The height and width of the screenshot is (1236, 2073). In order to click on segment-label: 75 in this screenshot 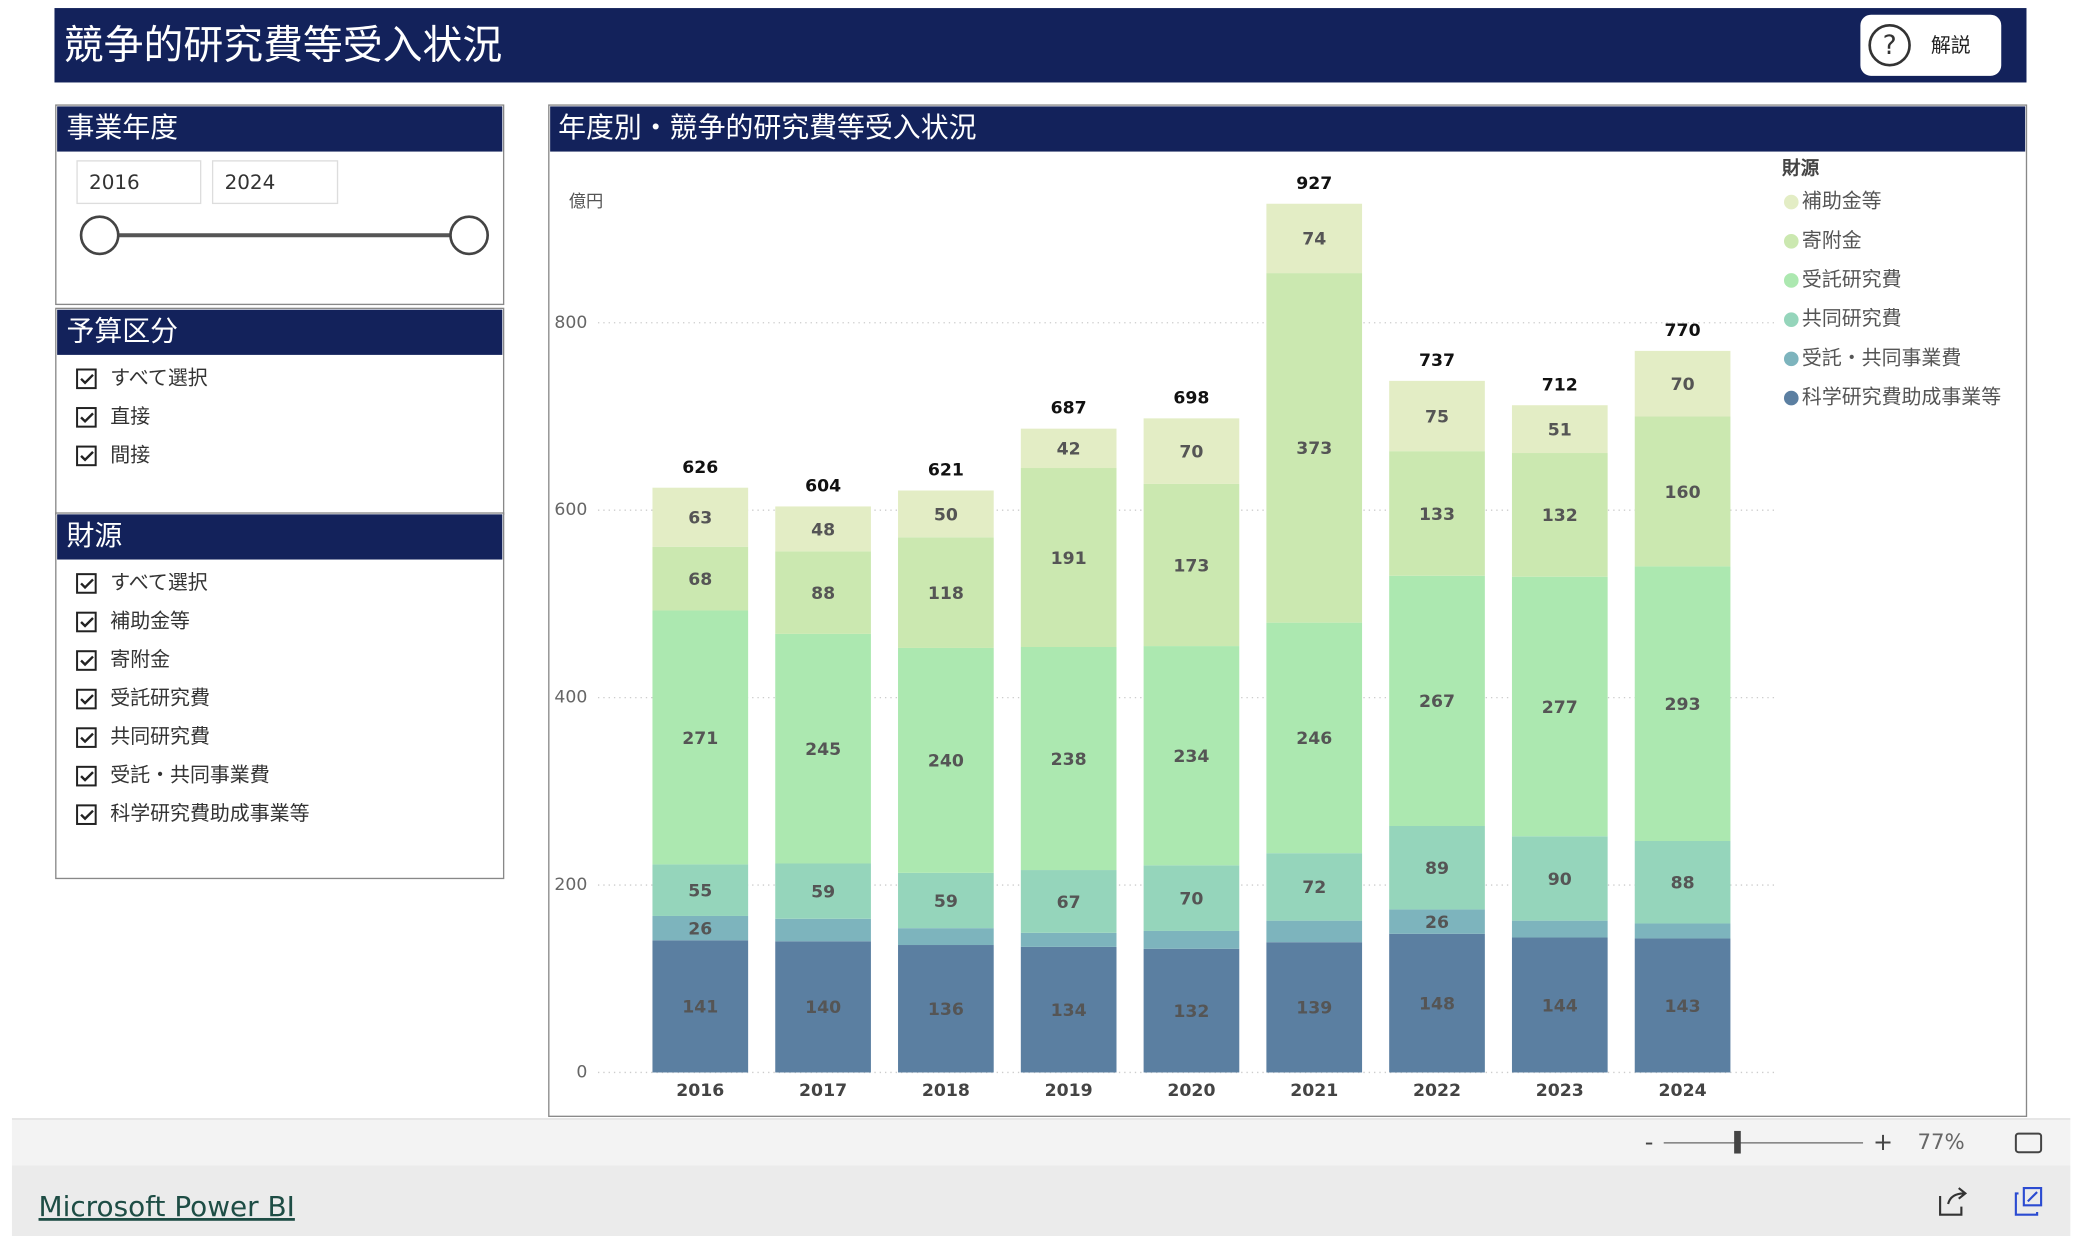, I will do `click(1437, 417)`.